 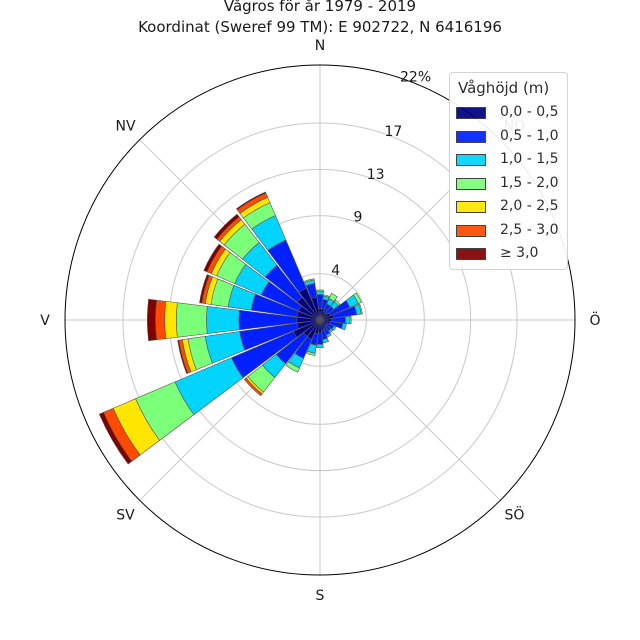 What do you see at coordinates (320, 596) in the screenshot?
I see `direction-label: S` at bounding box center [320, 596].